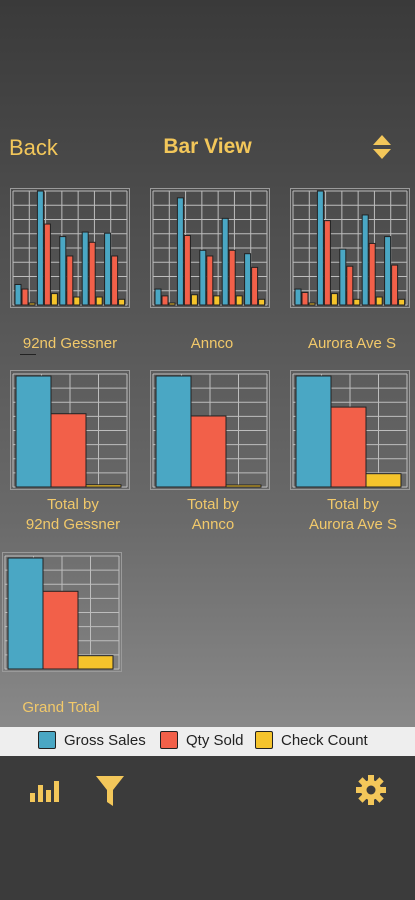  Describe the element at coordinates (352, 343) in the screenshot. I see `store-chart-label: Aurora Ave S` at that location.